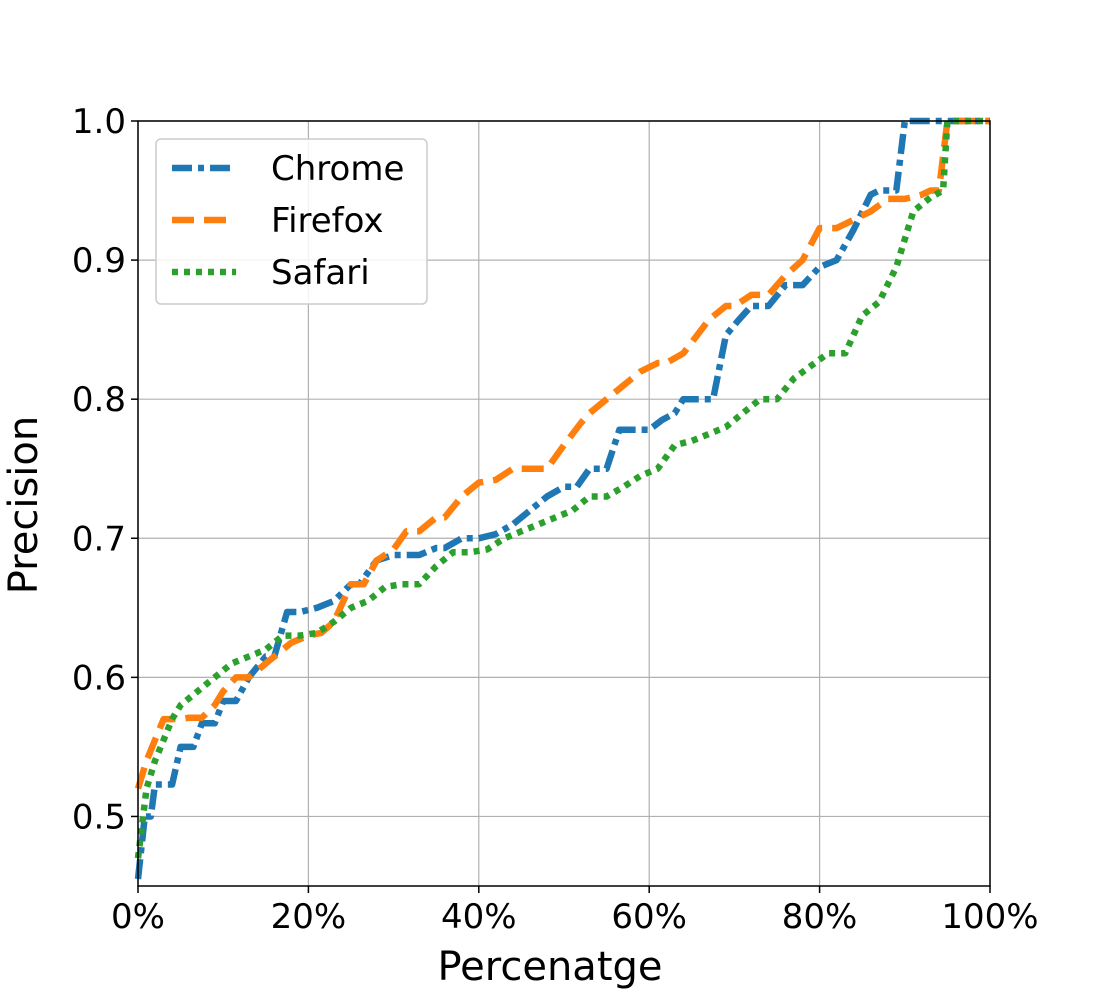 This screenshot has width=1100, height=1000. I want to click on x-tick-label: 60%, so click(649, 917).